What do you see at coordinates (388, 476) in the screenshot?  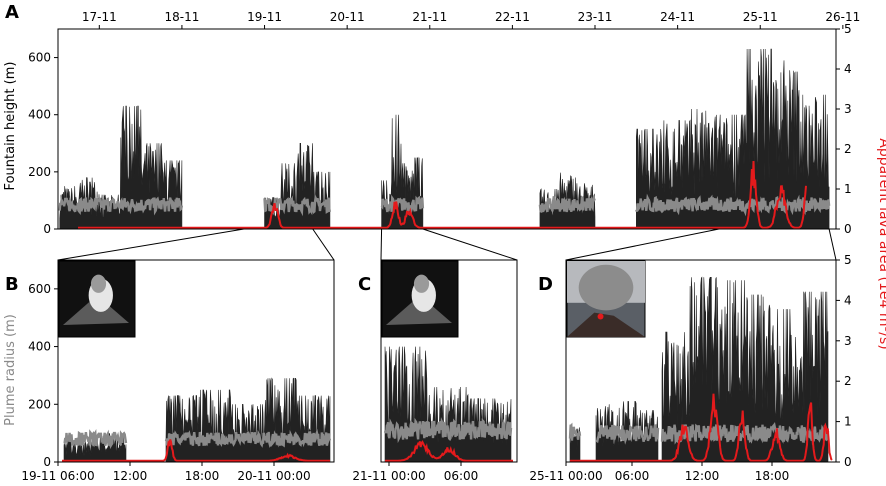 I see `panel-c-x-tick-label: 21-11 00:00` at bounding box center [388, 476].